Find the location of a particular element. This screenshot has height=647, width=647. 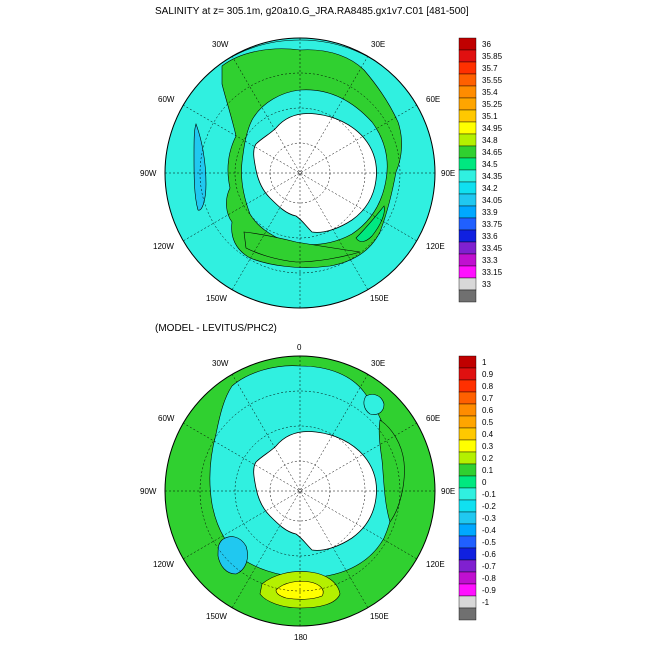

antarctica-bottom is located at coordinates (315, 491).